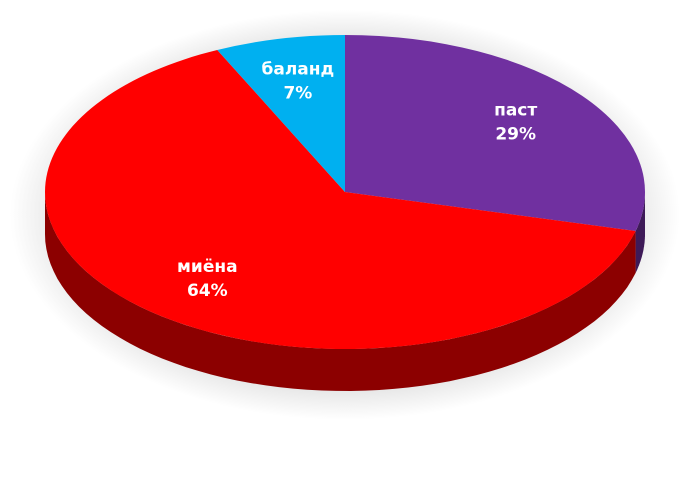 This screenshot has width=684, height=484. I want to click on value-label: 29%, so click(515, 135).